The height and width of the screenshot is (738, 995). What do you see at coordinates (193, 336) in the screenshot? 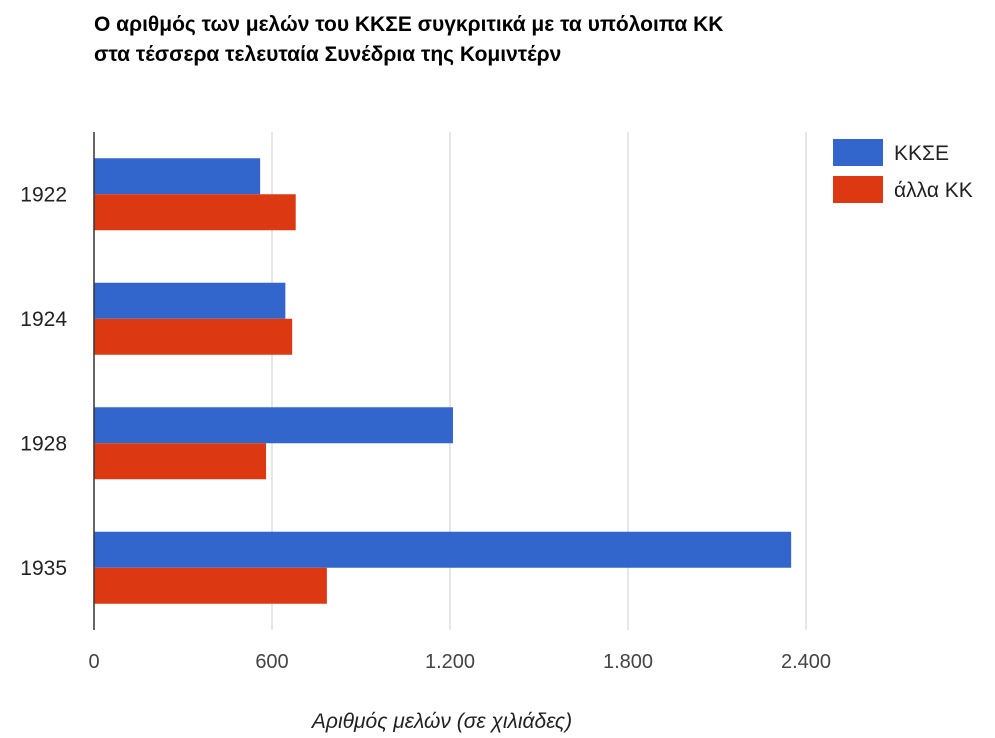
I see `bar-1924-alla-kk` at bounding box center [193, 336].